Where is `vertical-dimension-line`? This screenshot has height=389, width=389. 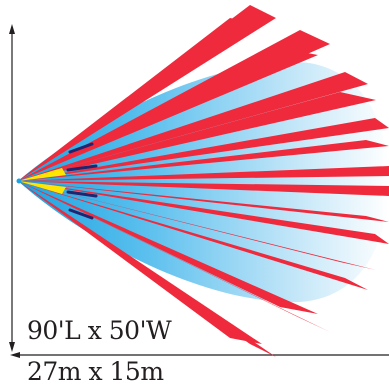 vertical-dimension-line is located at coordinates (12, 188).